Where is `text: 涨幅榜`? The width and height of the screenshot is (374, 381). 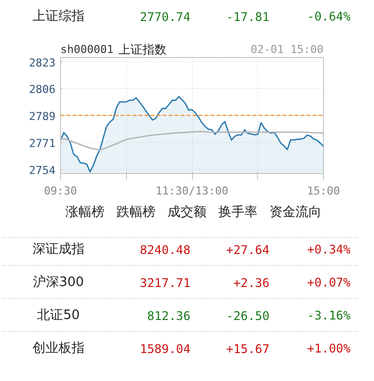
text: 涨幅榜 is located at coordinates (85, 212).